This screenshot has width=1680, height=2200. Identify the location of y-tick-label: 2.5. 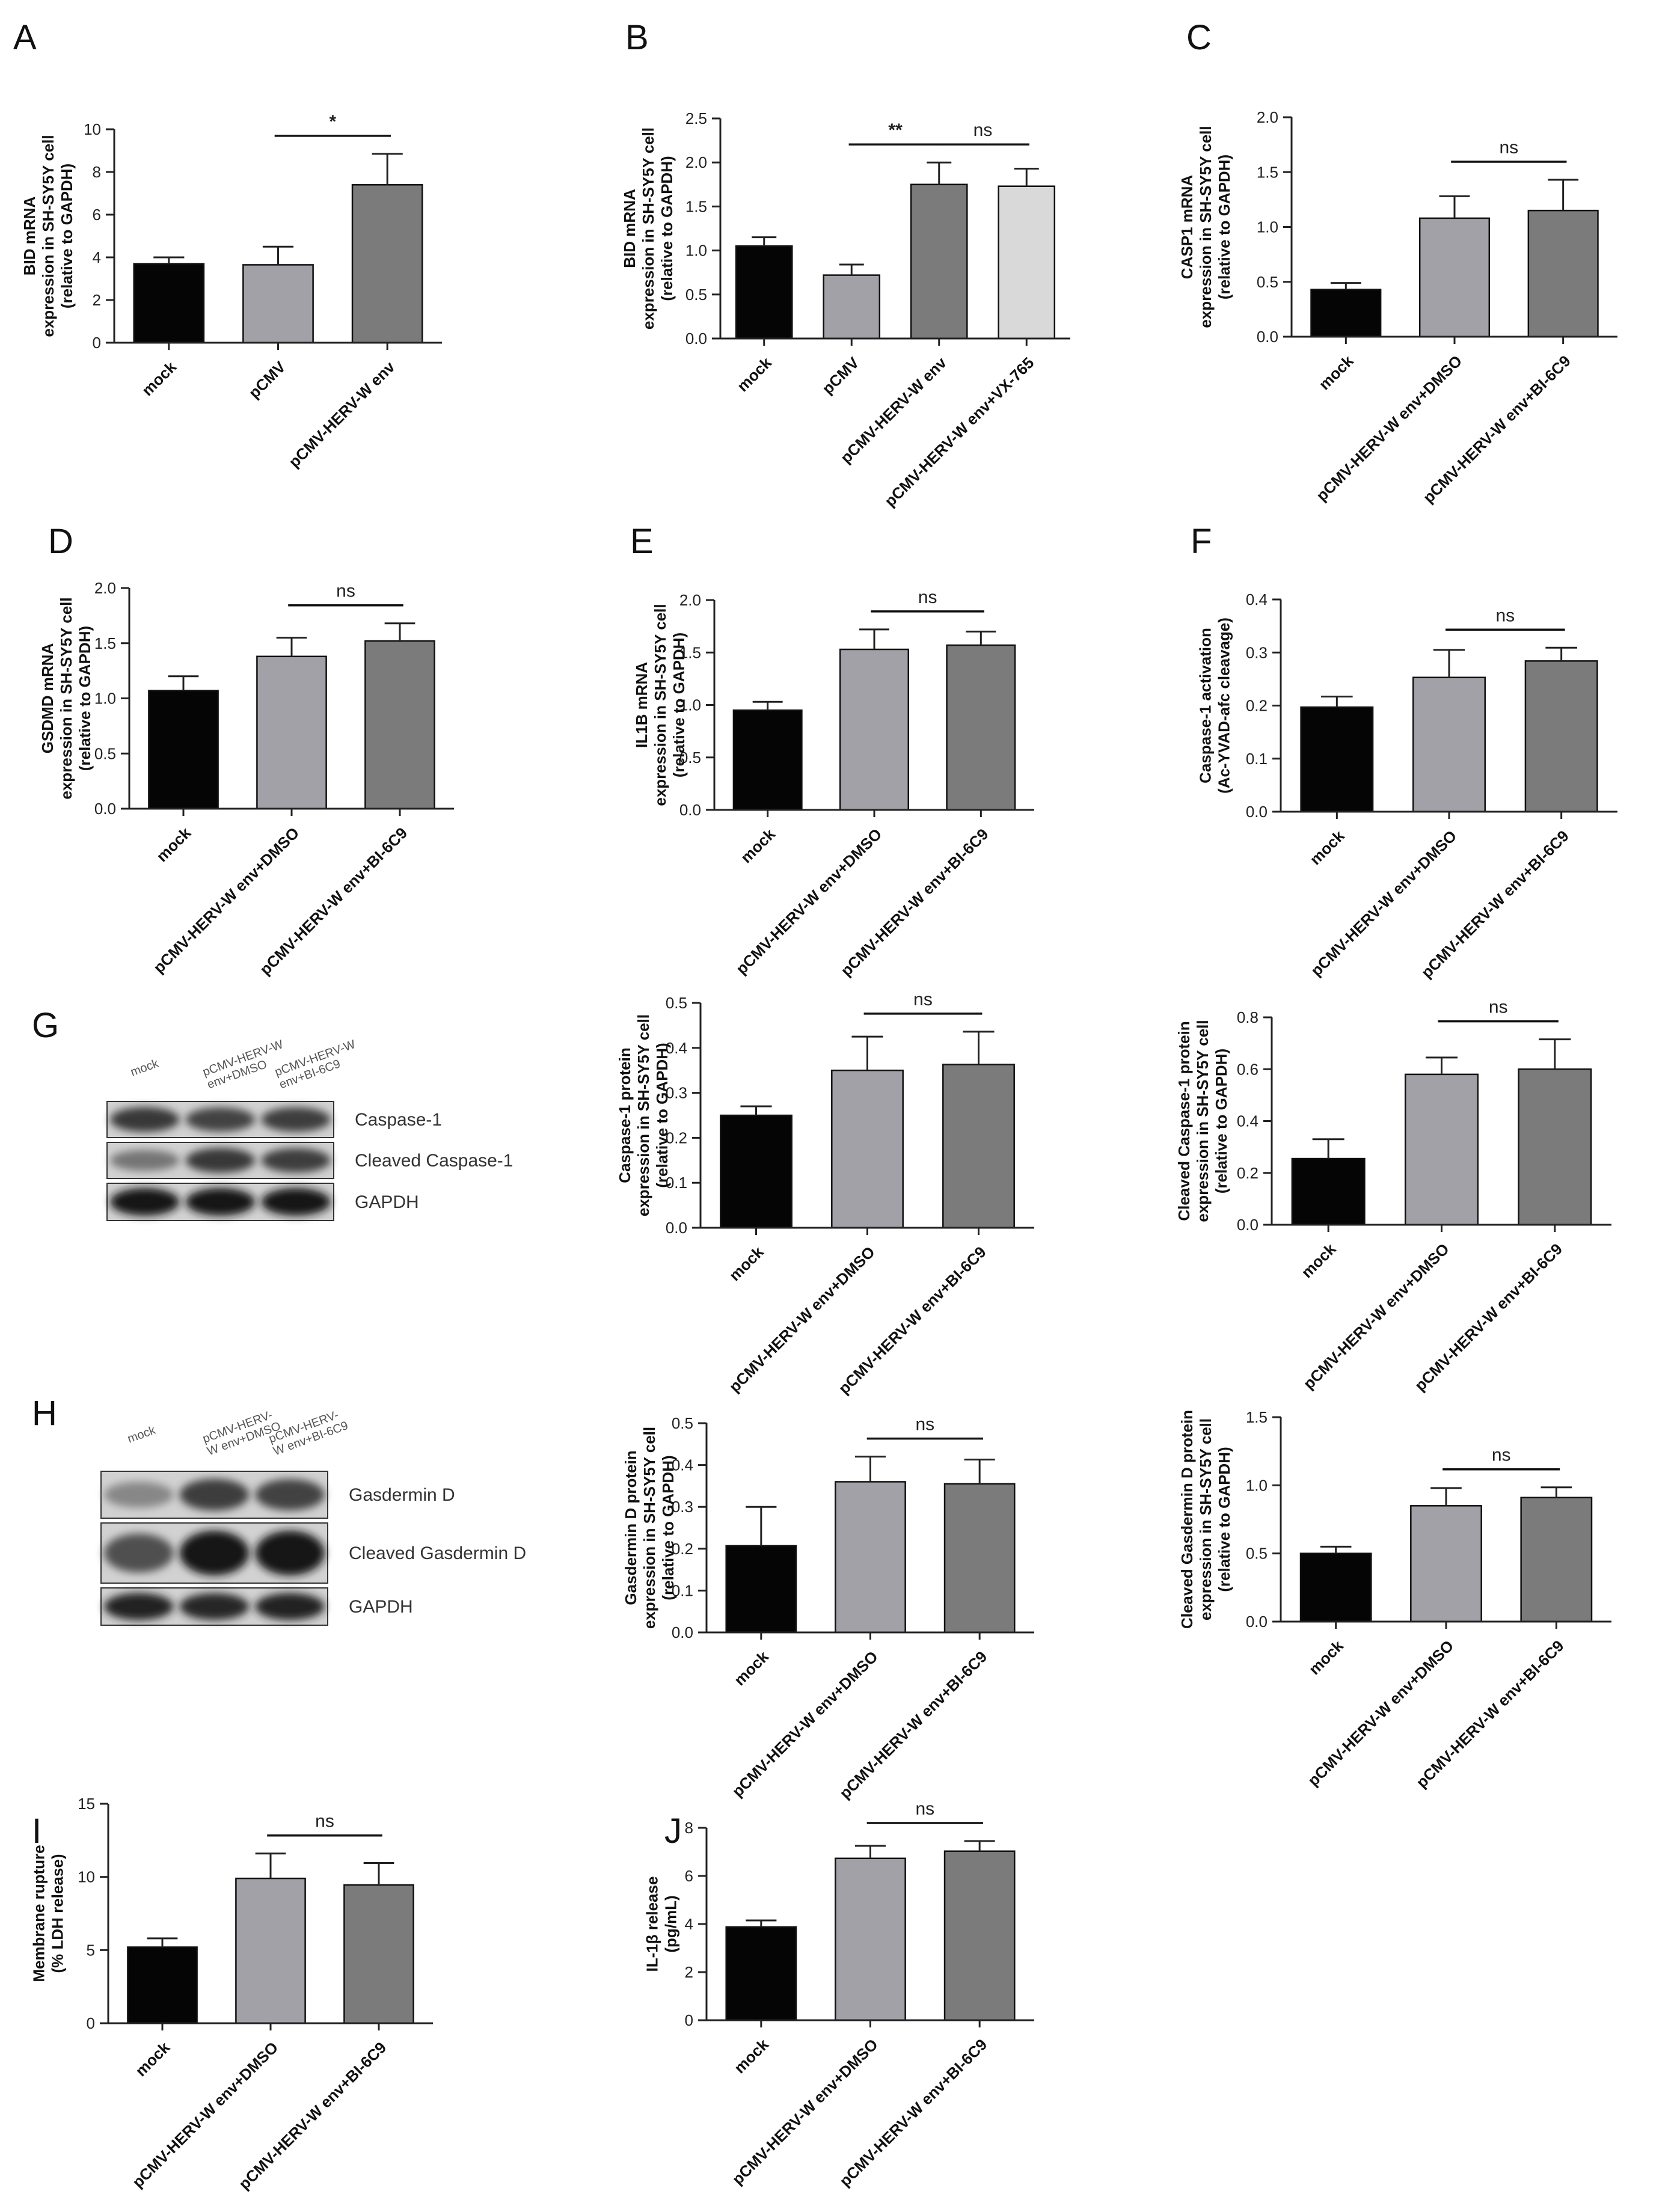
(696, 118).